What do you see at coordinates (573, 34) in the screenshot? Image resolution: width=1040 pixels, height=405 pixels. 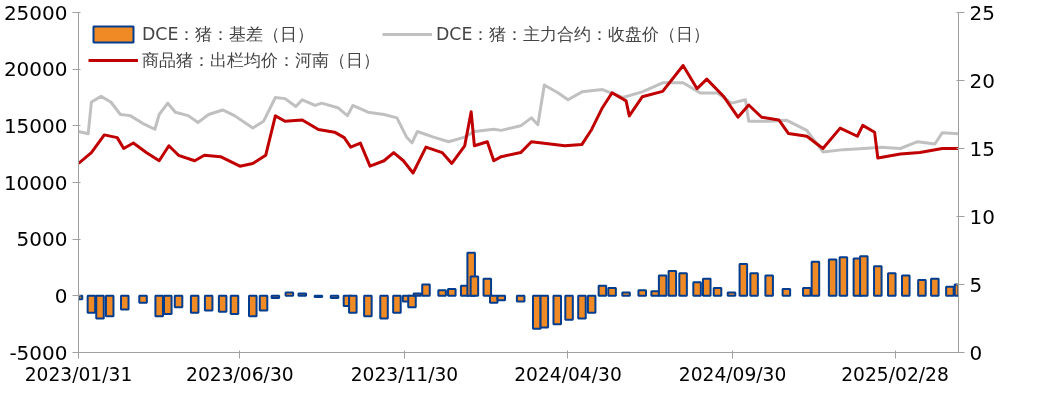 I see `legend-label: DCE：猪：主力合约：收盘价（日）` at bounding box center [573, 34].